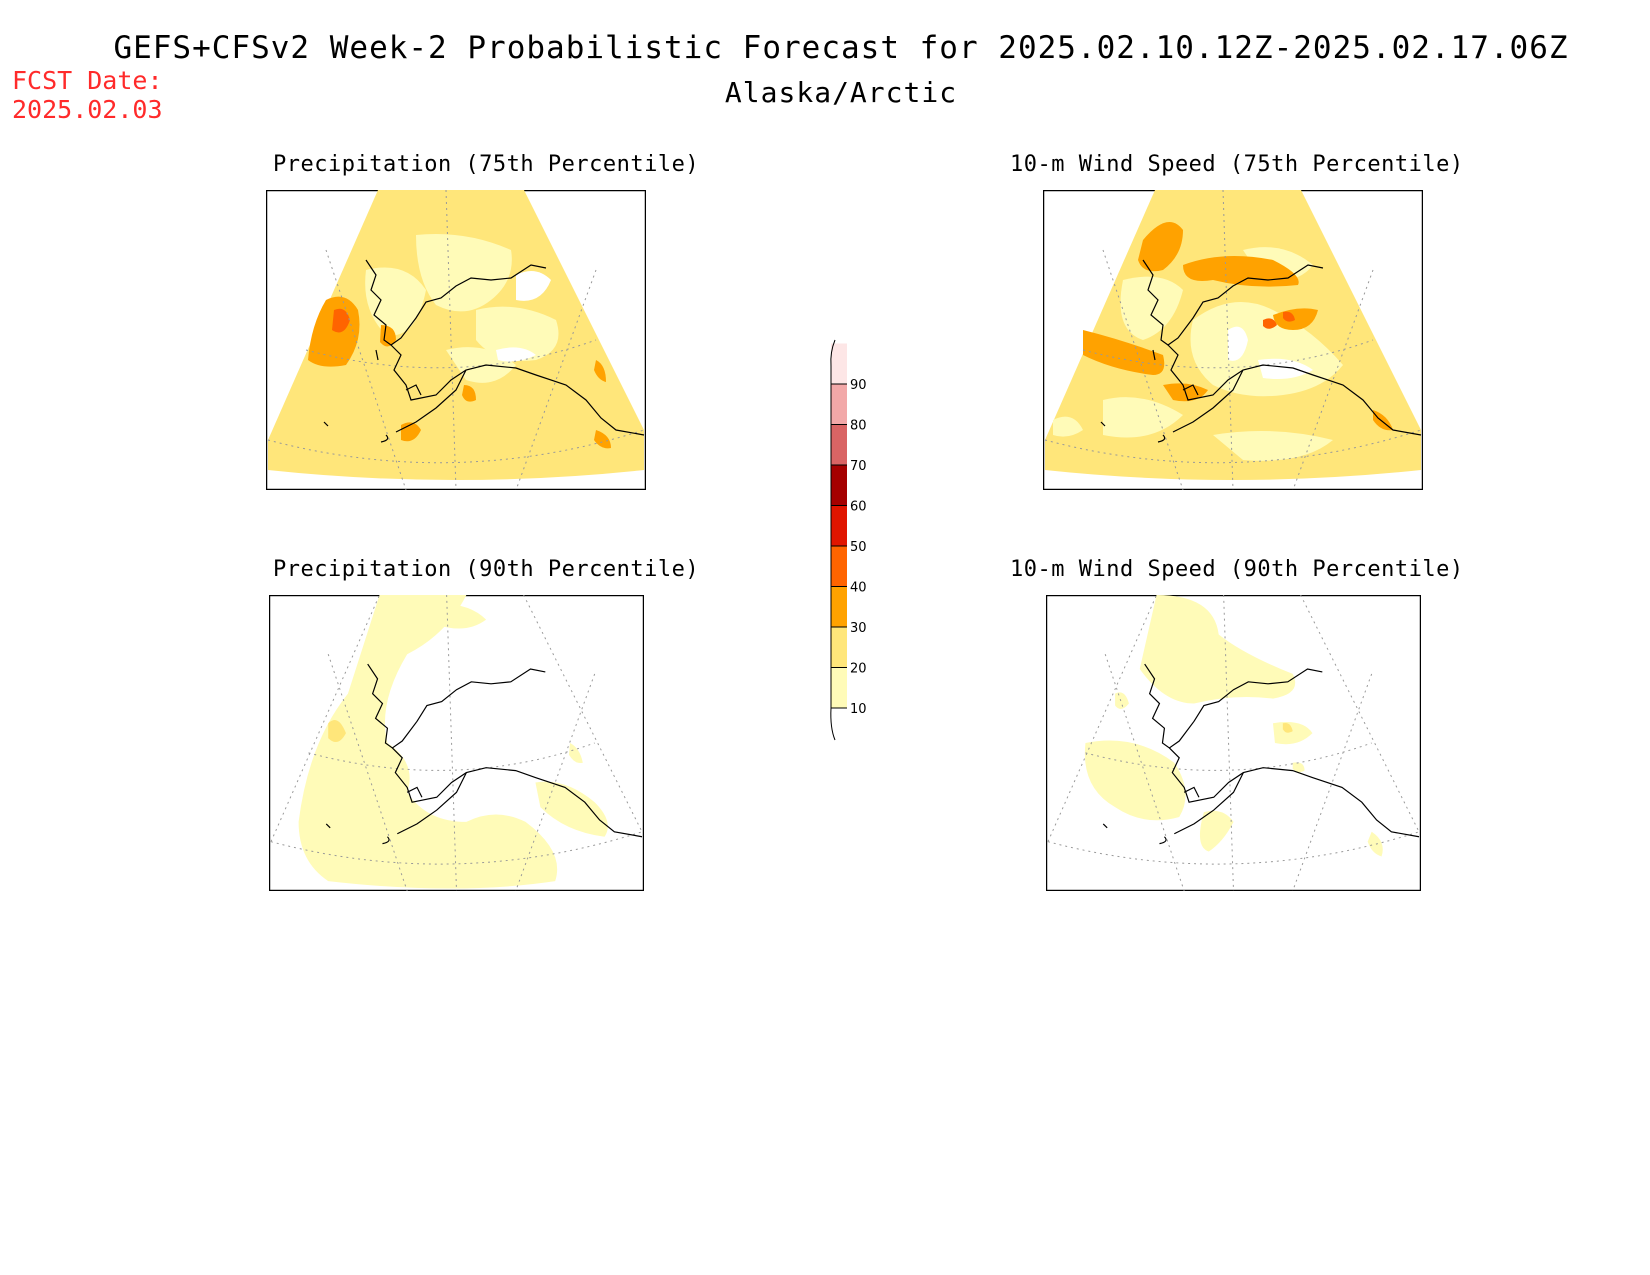 The width and height of the screenshot is (1650, 1275). I want to click on wind90-map, so click(1233, 743).